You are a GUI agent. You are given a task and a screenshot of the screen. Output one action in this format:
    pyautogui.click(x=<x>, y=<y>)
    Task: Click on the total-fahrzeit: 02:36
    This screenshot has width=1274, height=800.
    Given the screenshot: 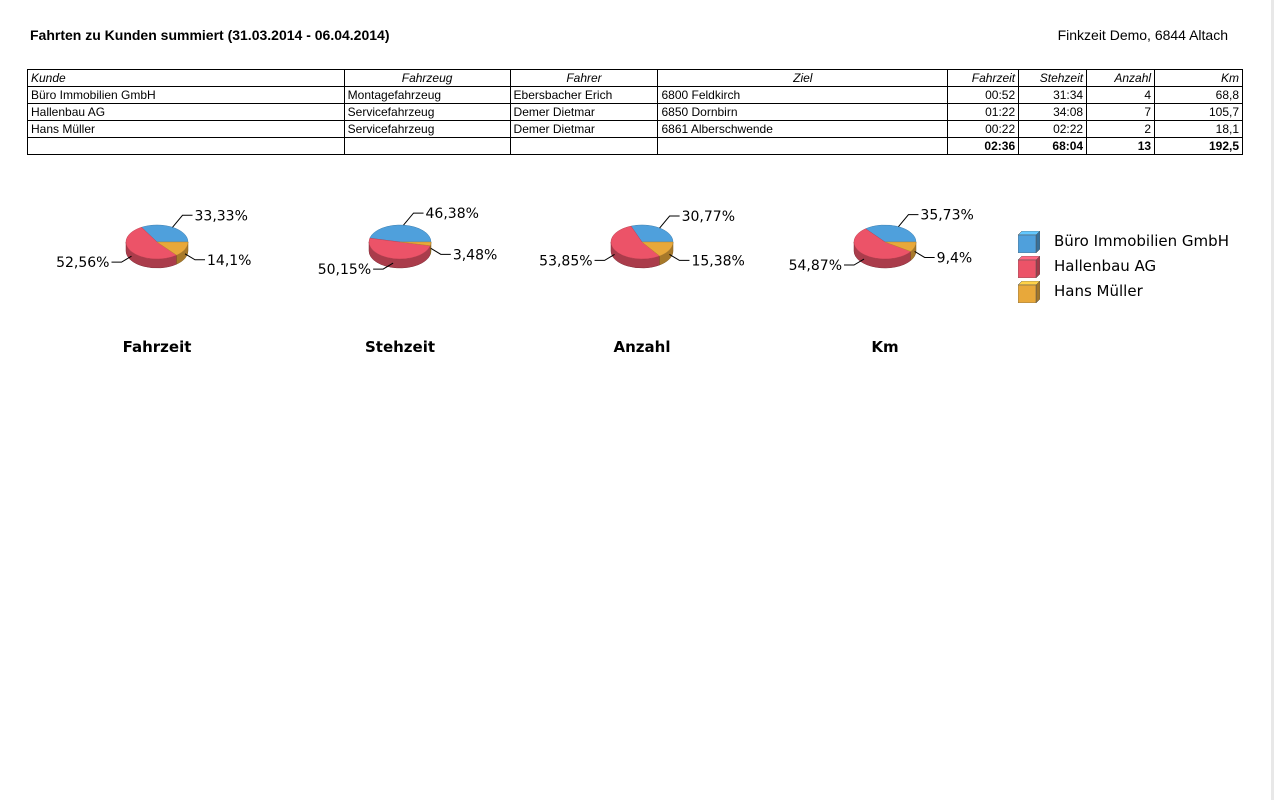 What is the action you would take?
    pyautogui.click(x=983, y=146)
    